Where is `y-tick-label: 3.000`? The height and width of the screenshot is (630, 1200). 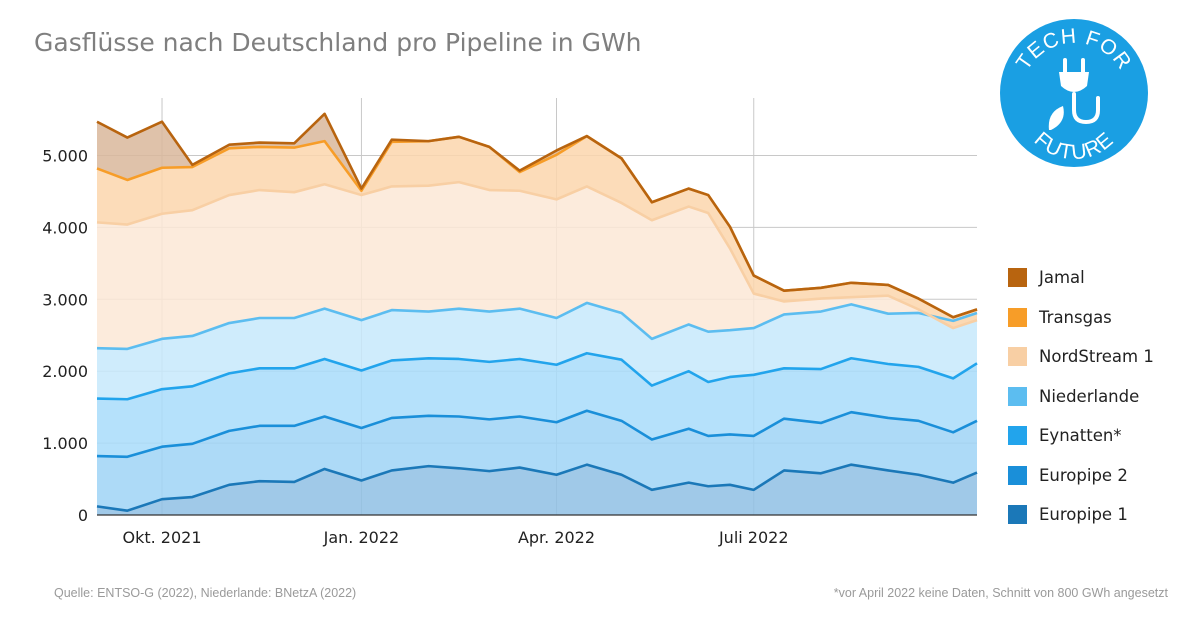
y-tick-label: 3.000 is located at coordinates (65, 299).